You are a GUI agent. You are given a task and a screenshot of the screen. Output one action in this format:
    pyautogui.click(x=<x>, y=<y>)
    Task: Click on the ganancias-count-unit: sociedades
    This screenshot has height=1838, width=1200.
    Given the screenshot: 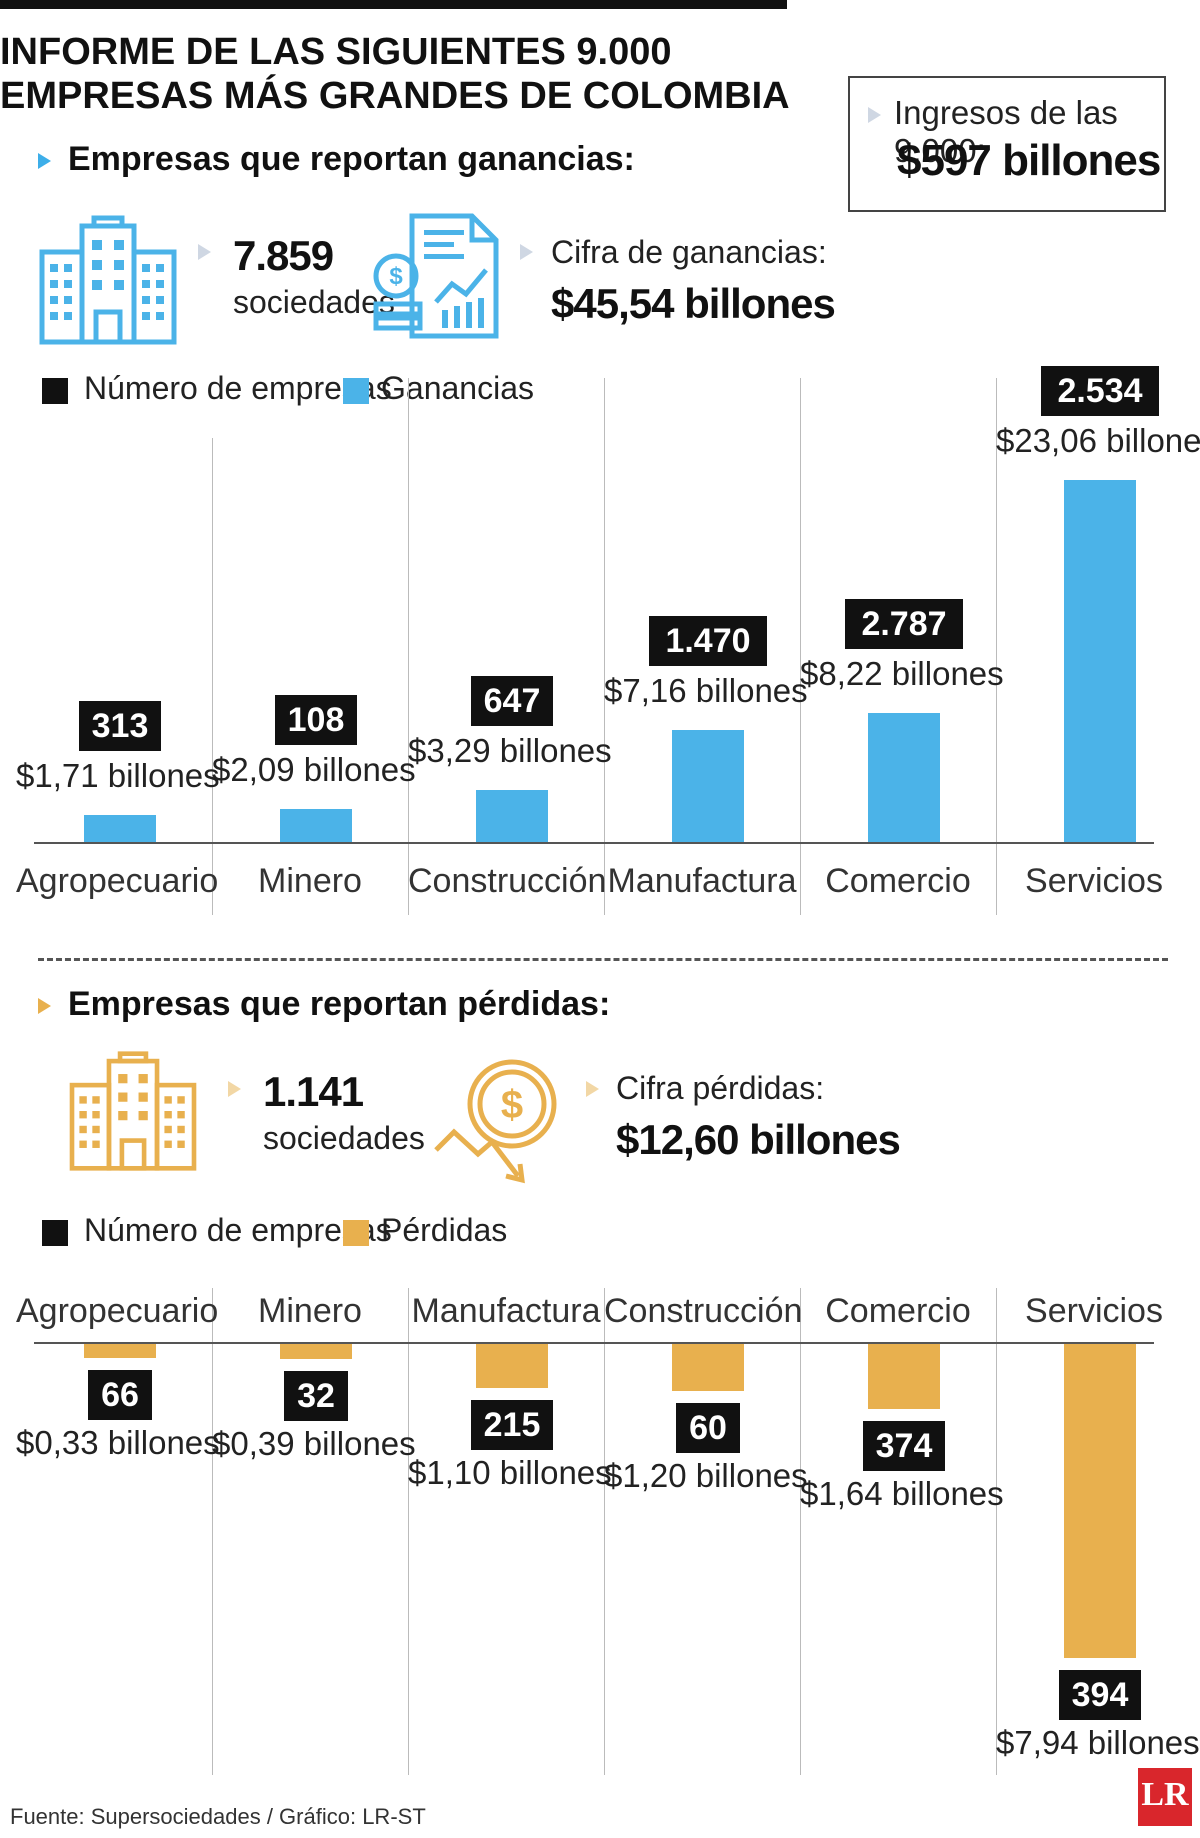 What is the action you would take?
    pyautogui.click(x=314, y=302)
    